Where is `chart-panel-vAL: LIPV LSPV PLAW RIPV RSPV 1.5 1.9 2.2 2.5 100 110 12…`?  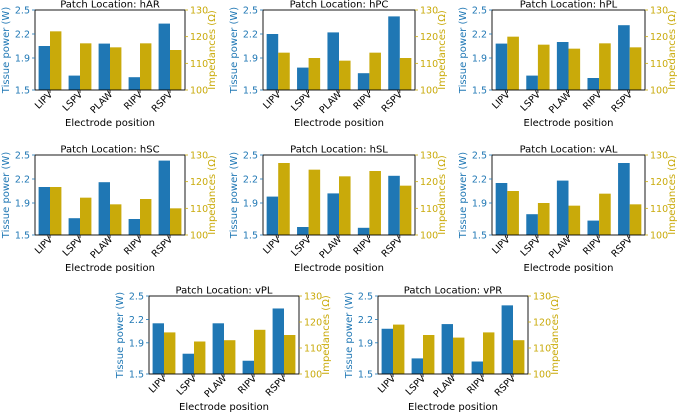 chart-panel-vAL: LIPV LSPV PLAW RIPV RSPV 1.5 1.9 2.2 2.5 100 110 12… is located at coordinates (568, 210).